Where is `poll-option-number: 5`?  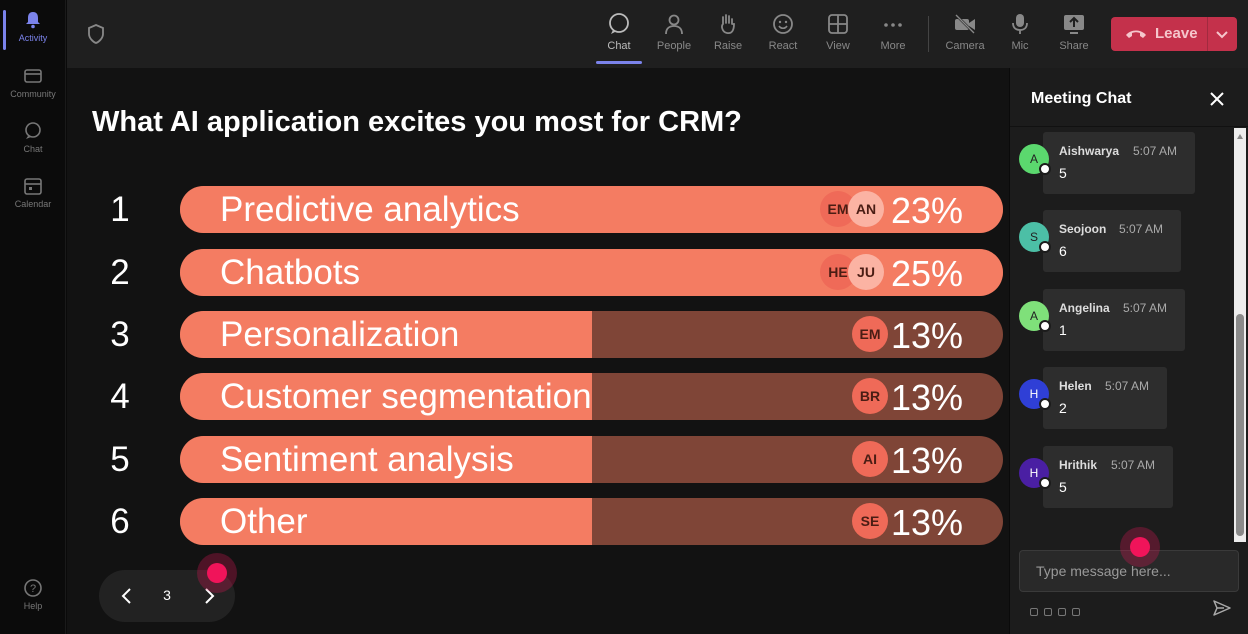
poll-option-number: 5 is located at coordinates (120, 459).